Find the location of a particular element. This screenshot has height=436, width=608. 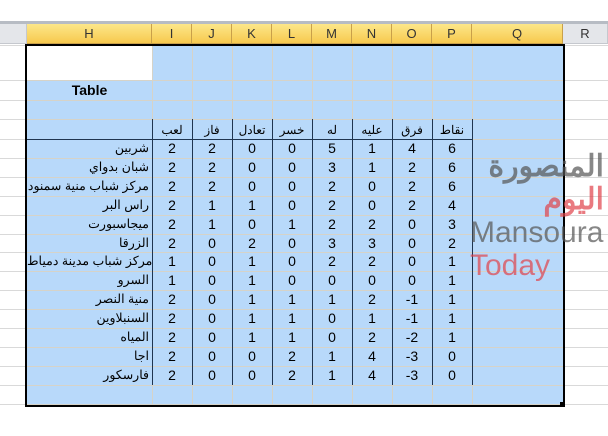

team-name: السنبلاوين is located at coordinates (122, 318).